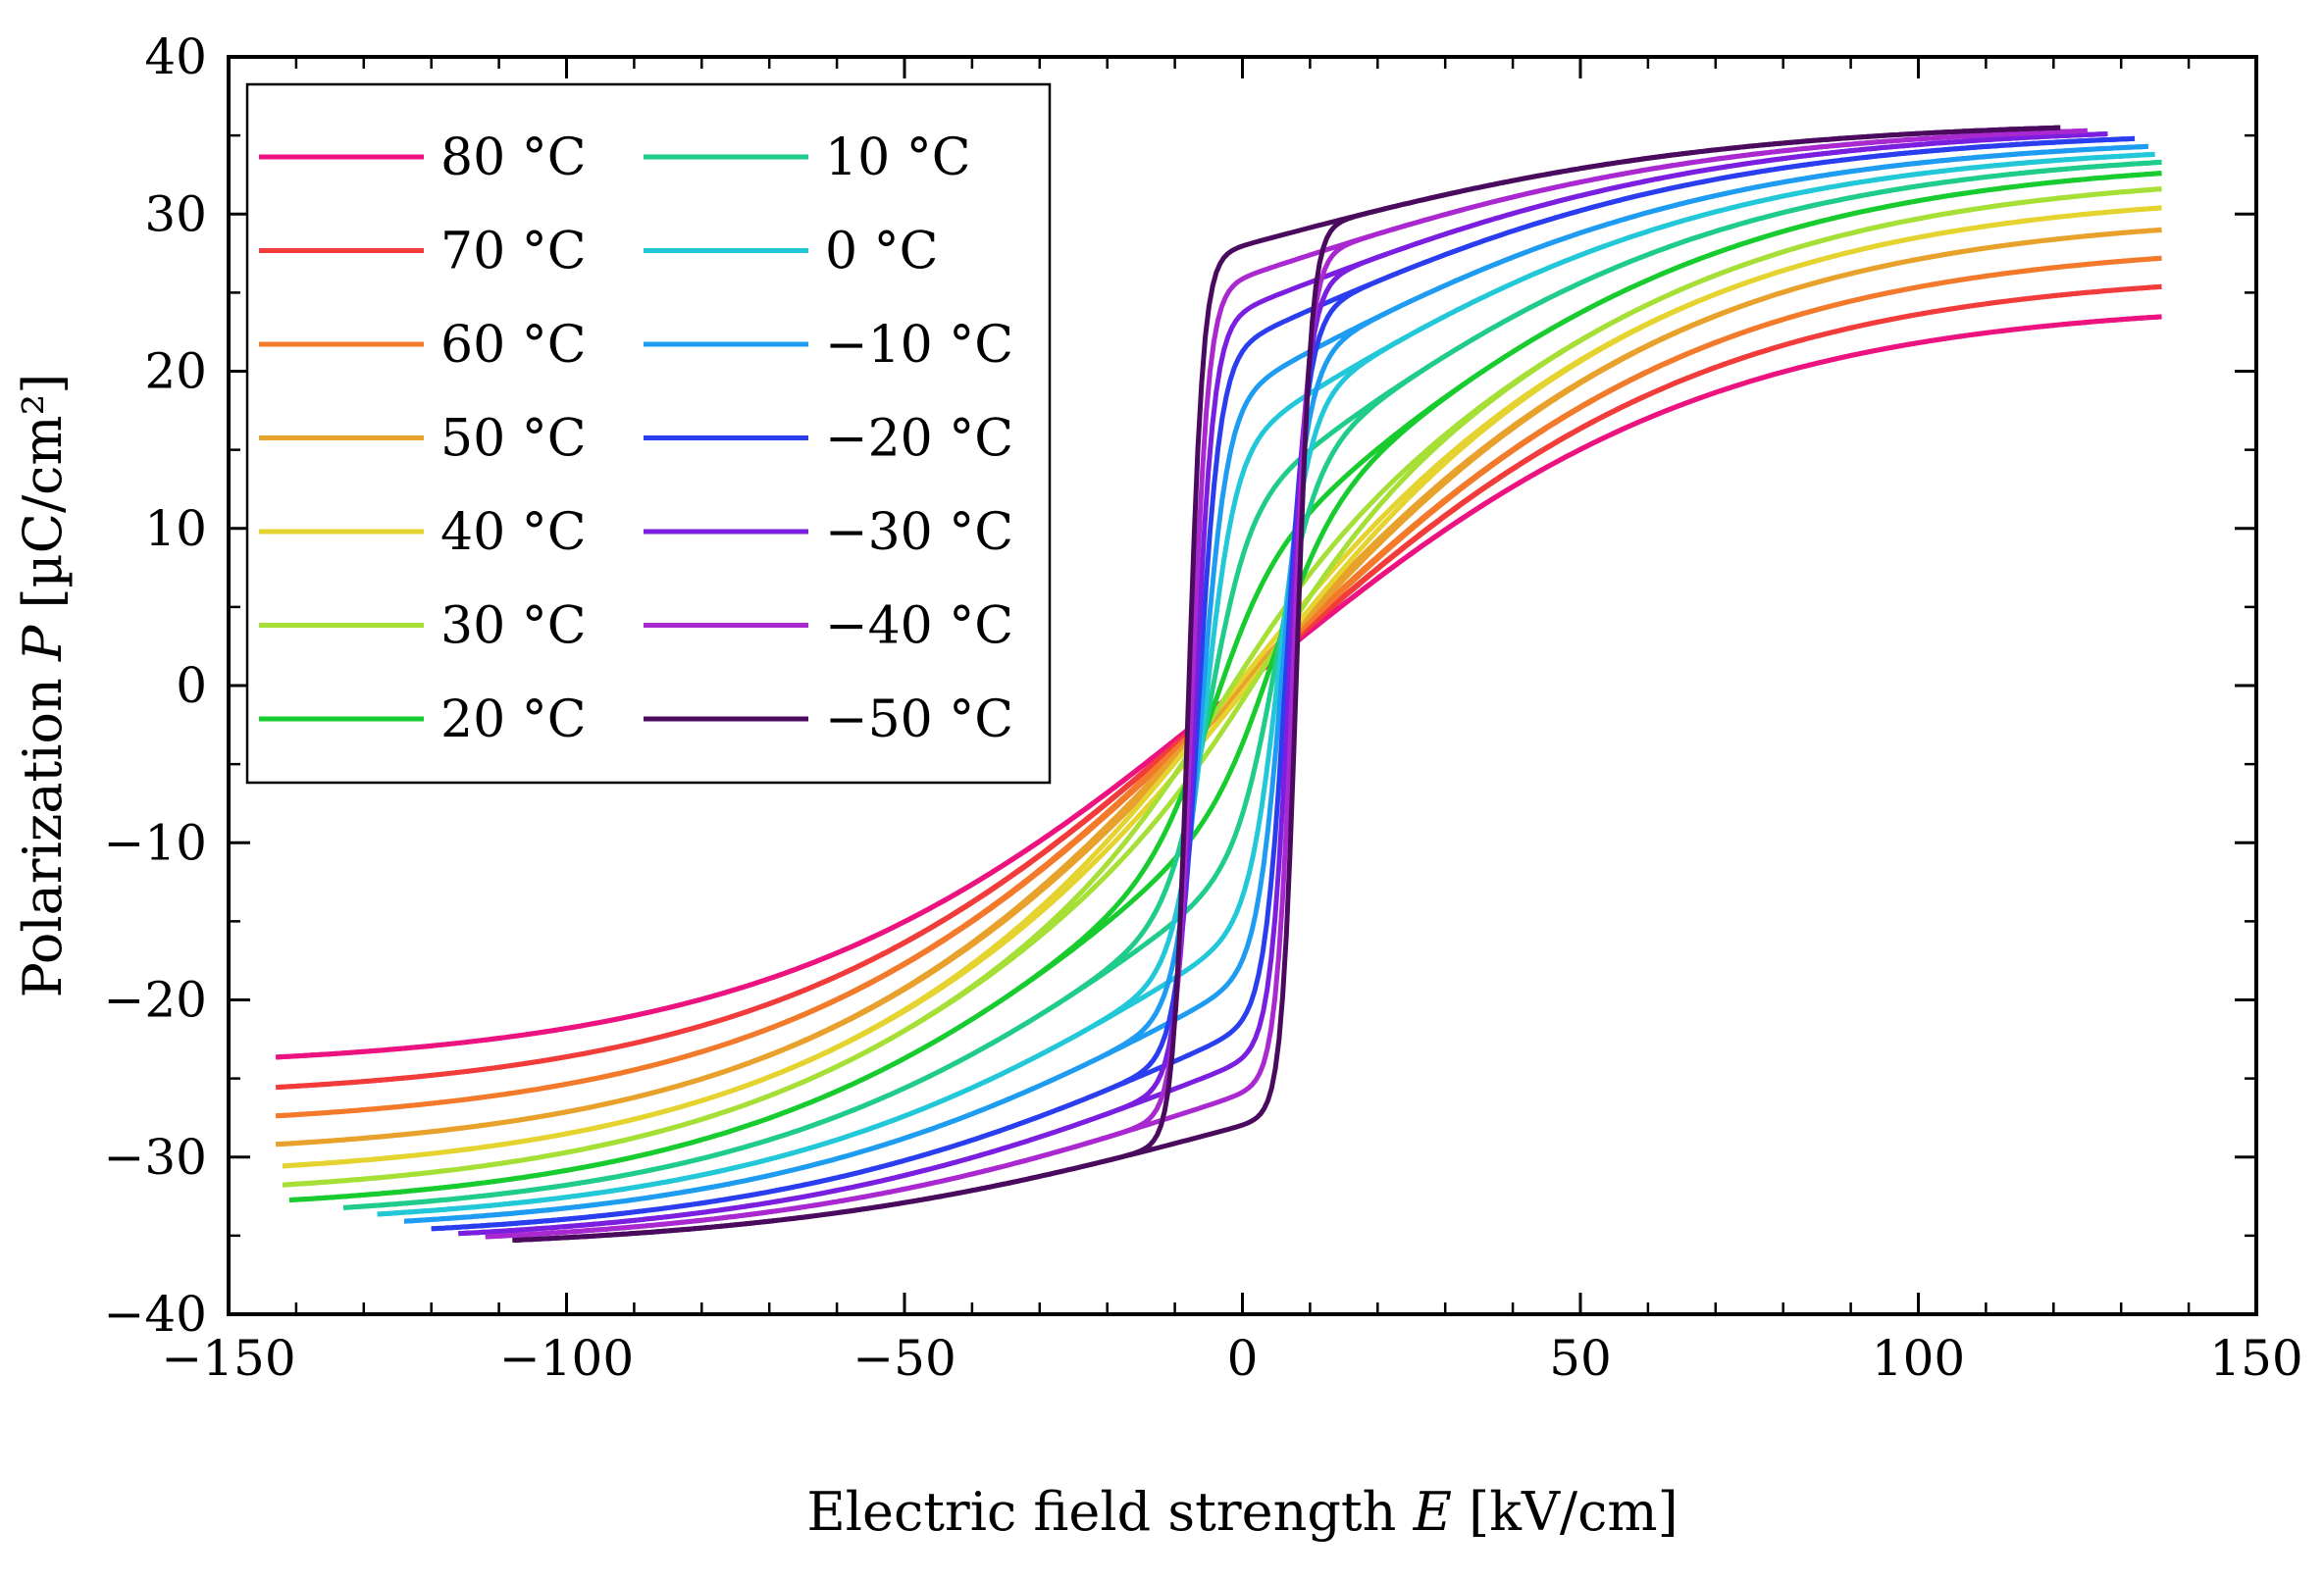  What do you see at coordinates (43, 500) in the screenshot?
I see `y-axis-label-unit: [µC/cm²]` at bounding box center [43, 500].